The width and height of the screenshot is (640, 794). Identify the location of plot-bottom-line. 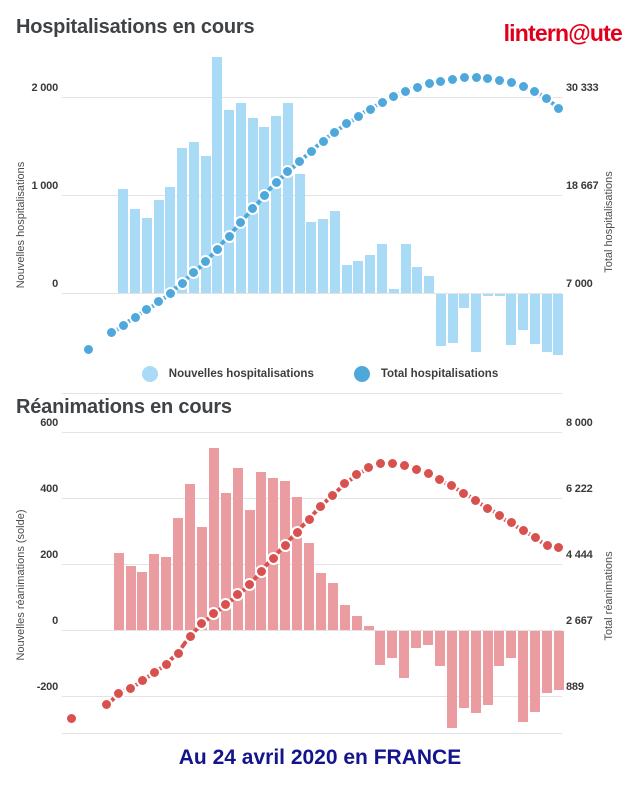
(312, 393).